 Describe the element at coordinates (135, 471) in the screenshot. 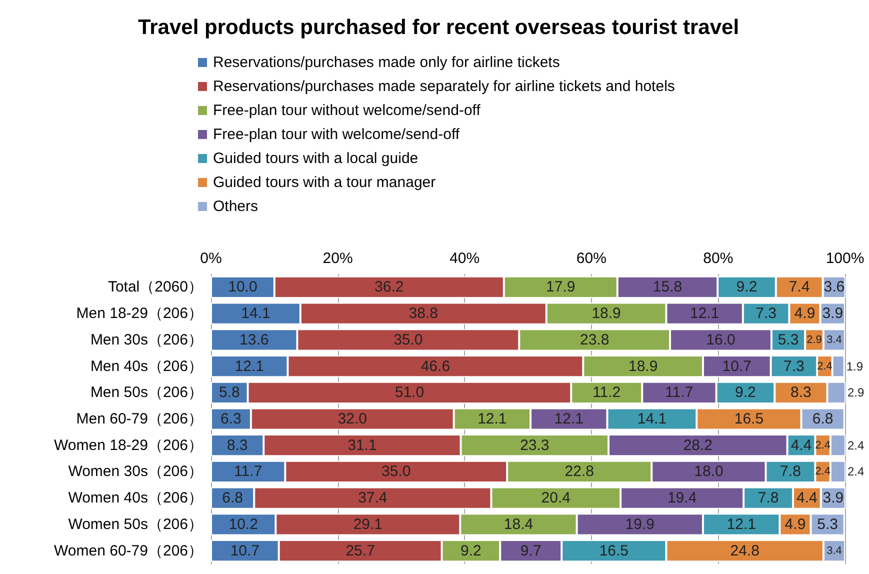

I see `y-tick-label: Women 30s（206）` at that location.